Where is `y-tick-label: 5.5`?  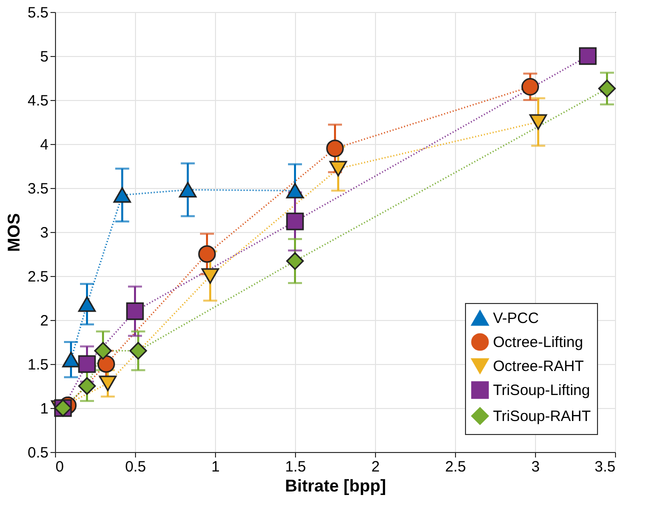
y-tick-label: 5.5 is located at coordinates (38, 13).